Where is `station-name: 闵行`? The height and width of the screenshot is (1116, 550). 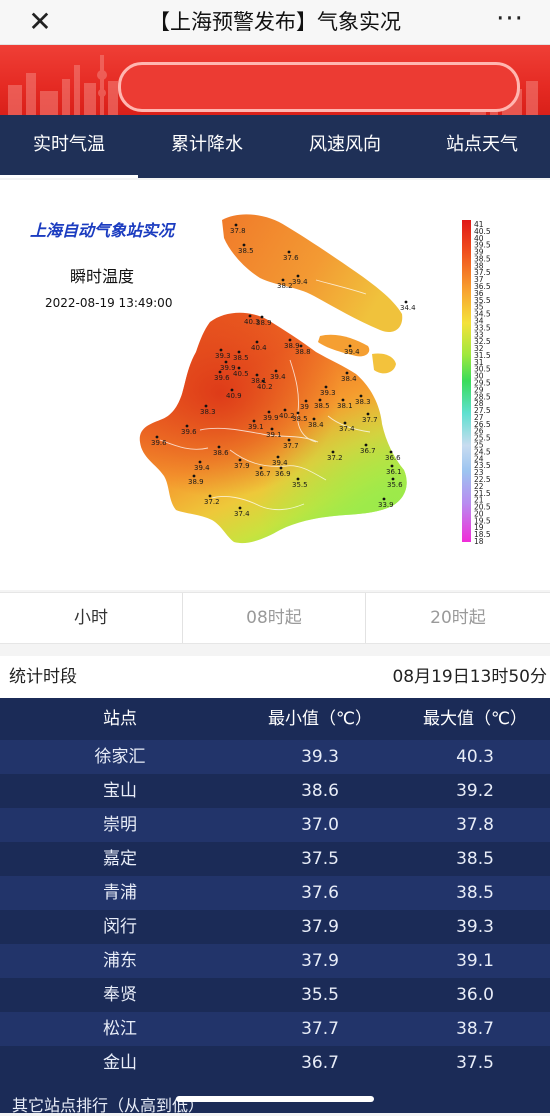
station-name: 闵行 is located at coordinates (120, 927).